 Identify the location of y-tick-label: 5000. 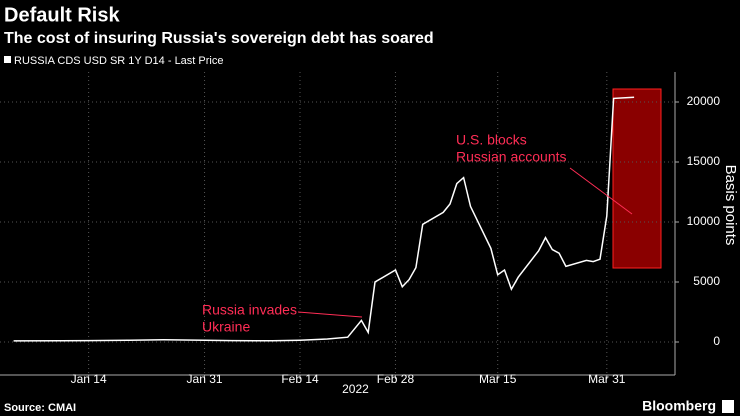
(706, 281).